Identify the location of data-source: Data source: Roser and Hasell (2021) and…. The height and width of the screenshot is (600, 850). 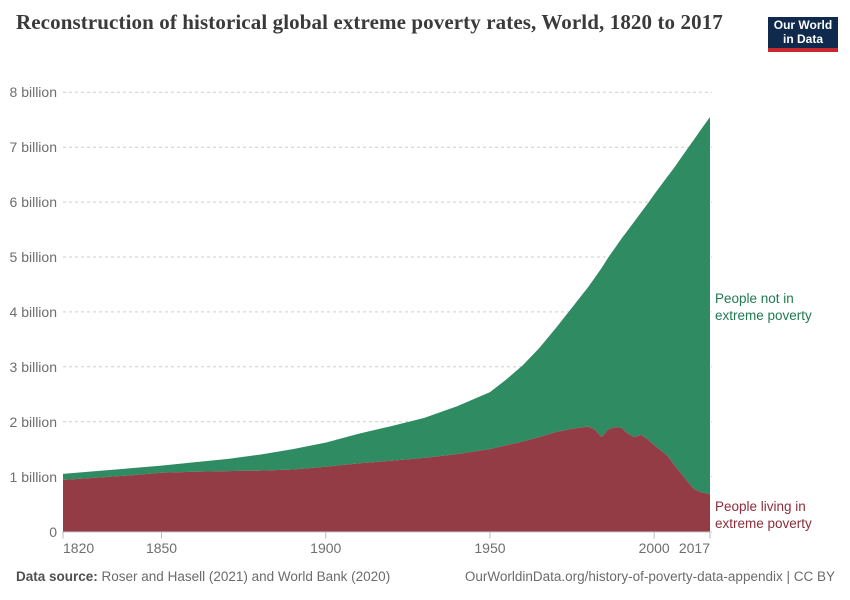
(203, 576).